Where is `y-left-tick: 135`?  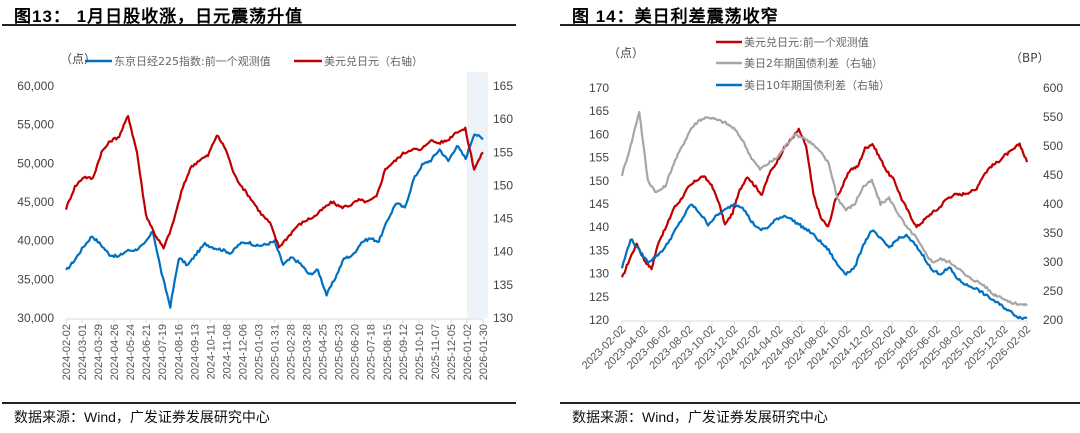 y-left-tick: 135 is located at coordinates (599, 250).